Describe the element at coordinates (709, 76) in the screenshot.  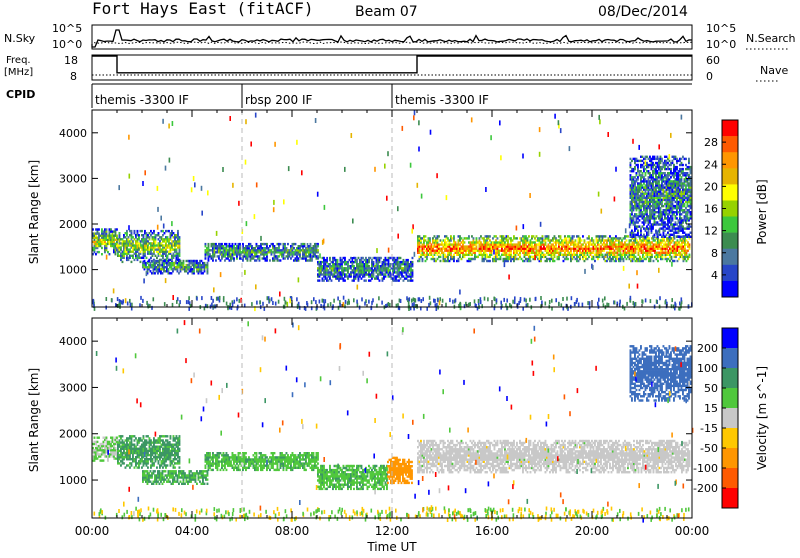
I see `nave-right-tick-bottom: 0` at that location.